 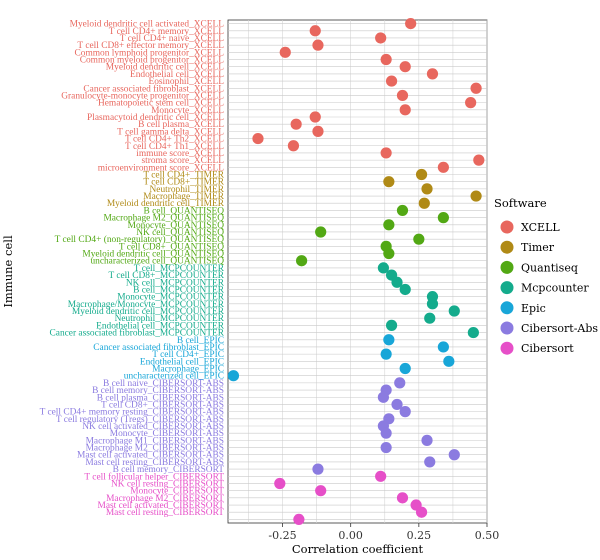 What do you see at coordinates (172, 39) in the screenshot?
I see `y-tick-label: T cell CD4+ naive_XCELL` at bounding box center [172, 39].